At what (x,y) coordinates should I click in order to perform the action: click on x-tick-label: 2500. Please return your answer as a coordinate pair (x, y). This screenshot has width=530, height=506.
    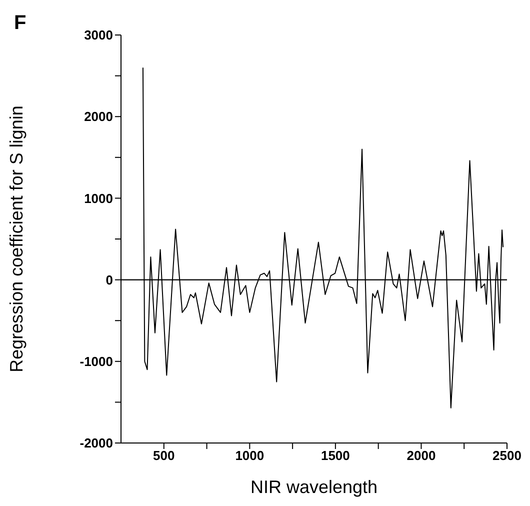
    Looking at the image, I should click on (507, 456).